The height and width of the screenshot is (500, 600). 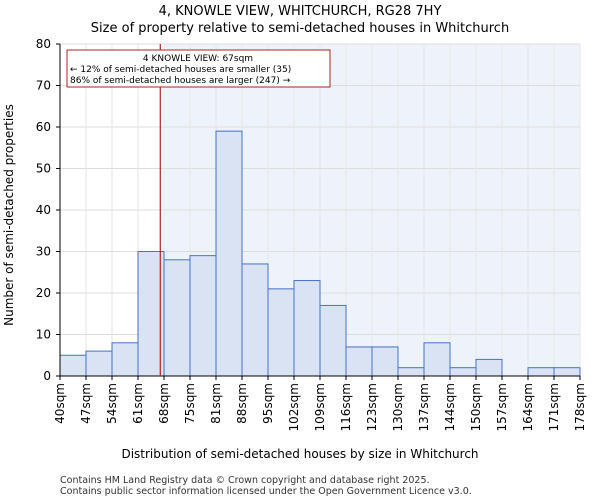 What do you see at coordinates (242, 403) in the screenshot?
I see `x-tick-label: 88sqm` at bounding box center [242, 403].